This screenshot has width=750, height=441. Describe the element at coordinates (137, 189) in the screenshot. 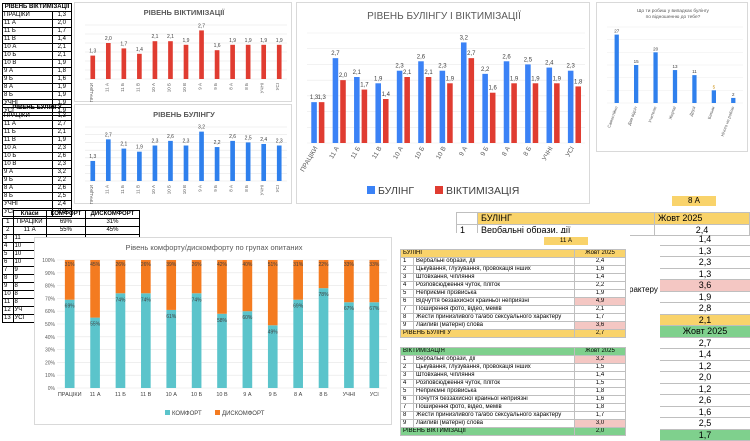

I see `tick-label-3: 11 В` at that location.